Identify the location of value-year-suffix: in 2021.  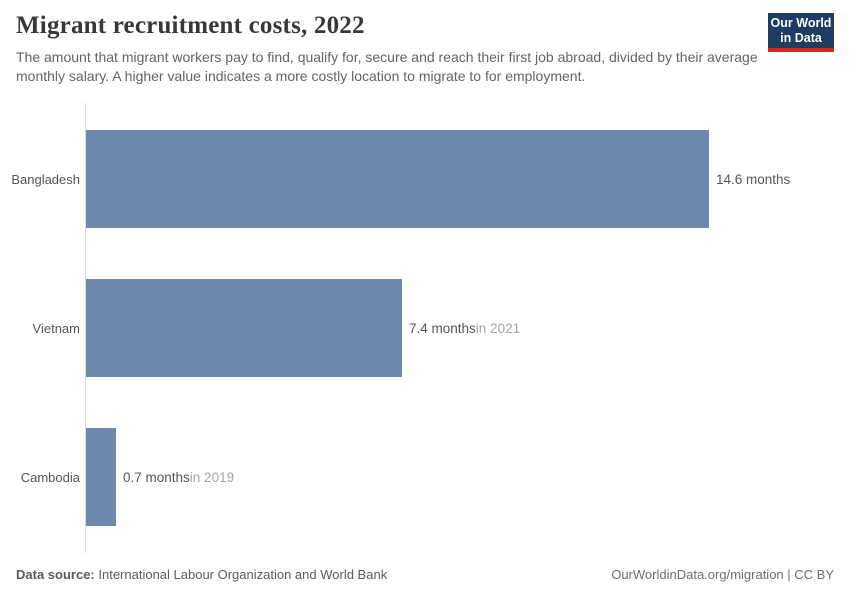
(498, 328).